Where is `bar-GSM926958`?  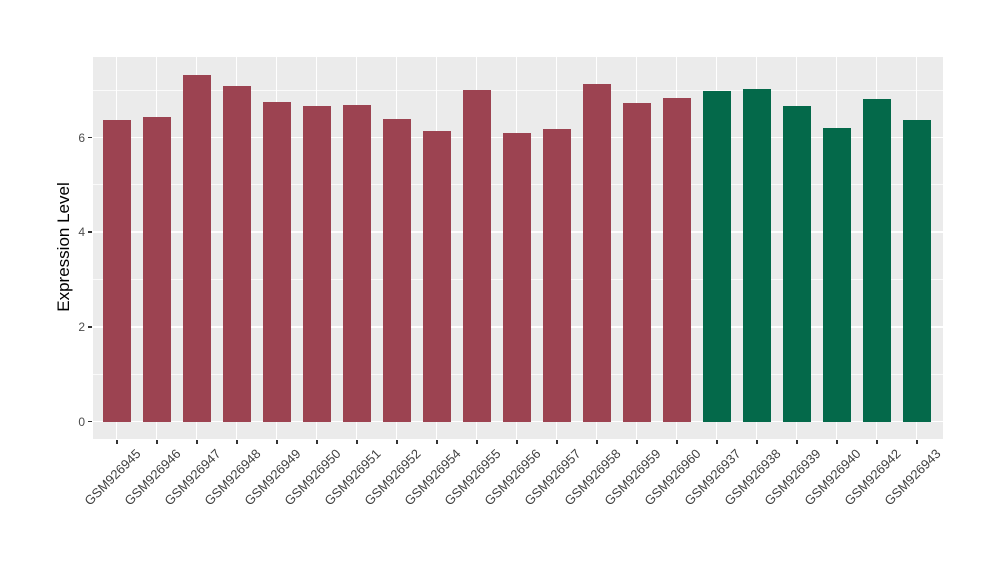
bar-GSM926958 is located at coordinates (596, 252).